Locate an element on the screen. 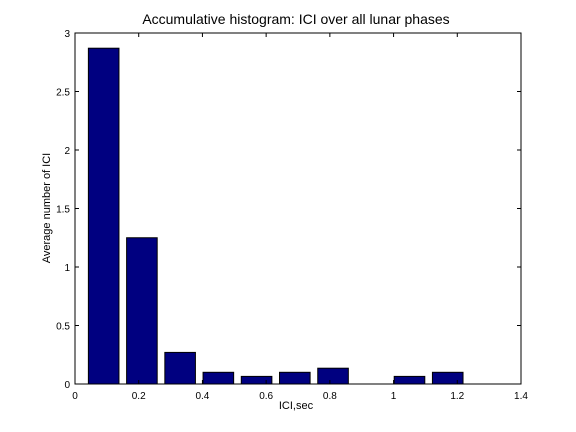 The height and width of the screenshot is (432, 576). x-tick-label: 0.8 is located at coordinates (330, 396).